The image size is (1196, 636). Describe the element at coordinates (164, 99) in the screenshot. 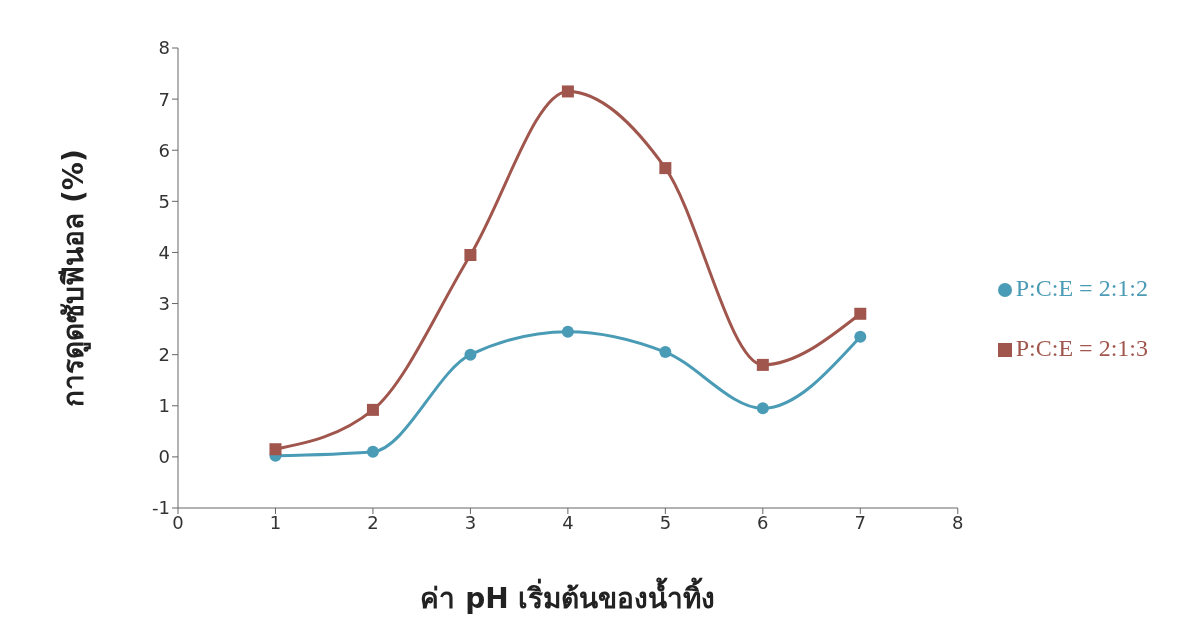

I see `y-tick-label: 7` at that location.